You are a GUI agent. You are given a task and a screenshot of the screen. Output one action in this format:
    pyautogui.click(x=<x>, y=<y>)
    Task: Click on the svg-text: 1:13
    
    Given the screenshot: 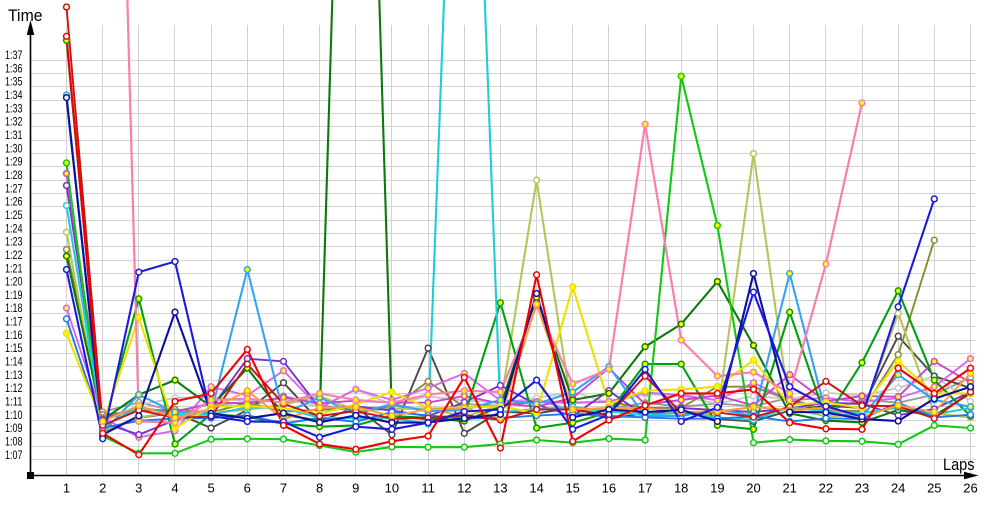 What is the action you would take?
    pyautogui.click(x=14, y=375)
    